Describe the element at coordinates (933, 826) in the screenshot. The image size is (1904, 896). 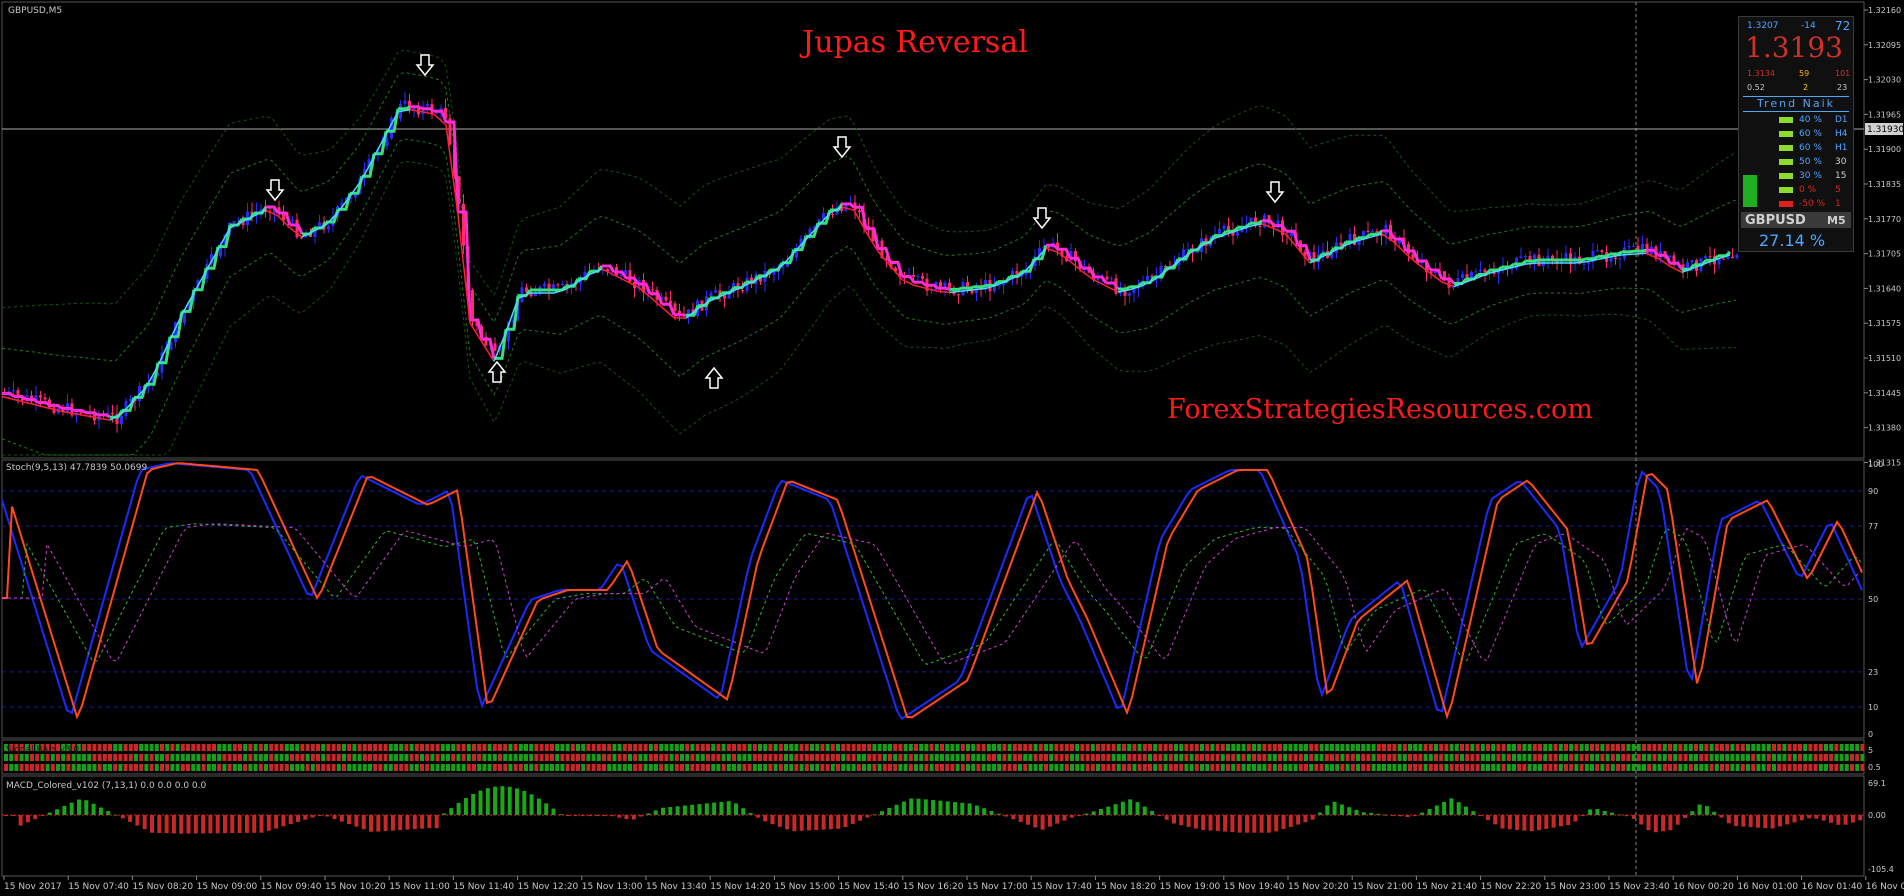
I see `macd-window` at that location.